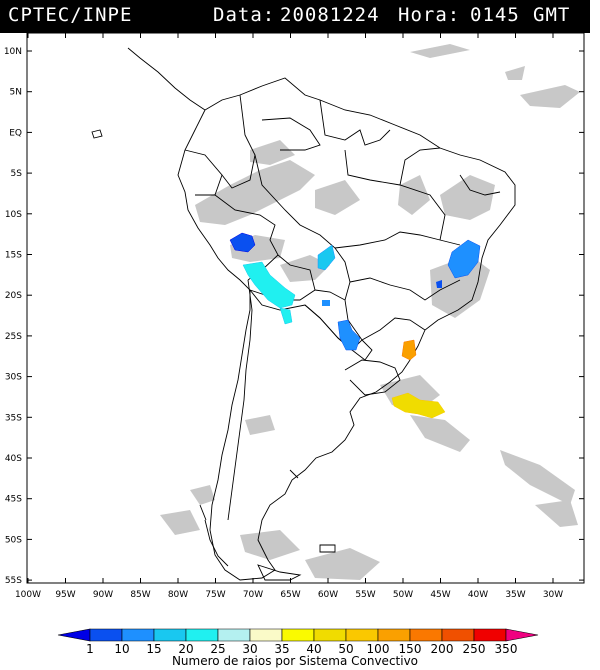  What do you see at coordinates (342, 564) in the screenshot?
I see `cloud-drake` at bounding box center [342, 564].